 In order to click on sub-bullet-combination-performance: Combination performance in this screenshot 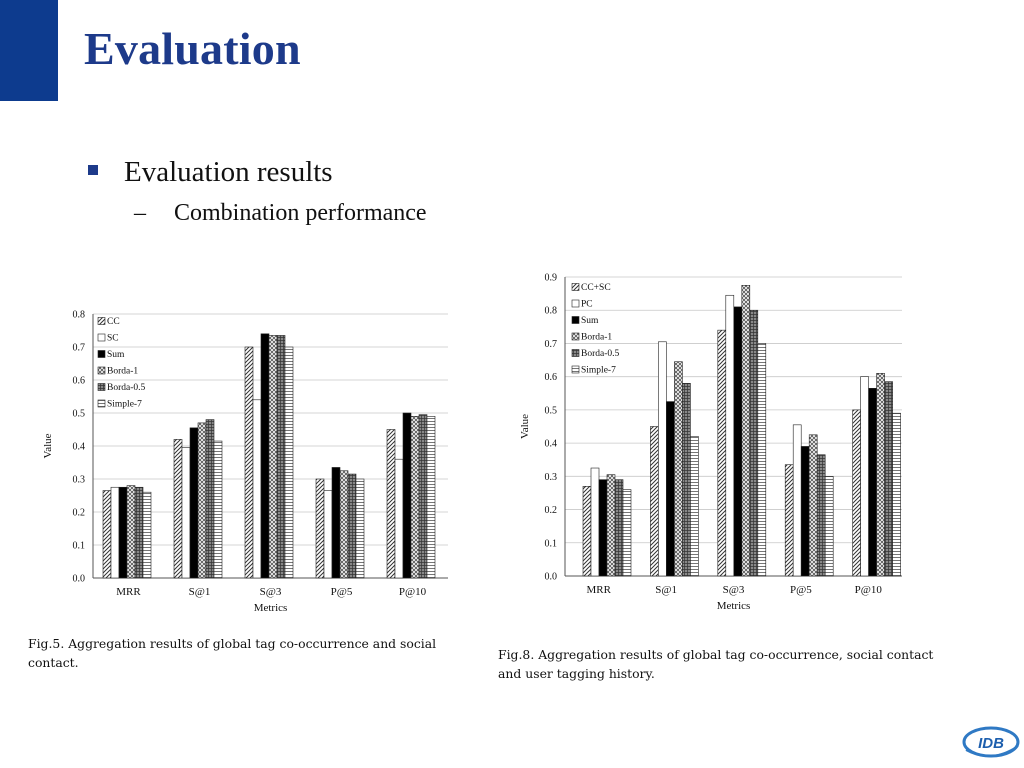, I will do `click(300, 213)`.